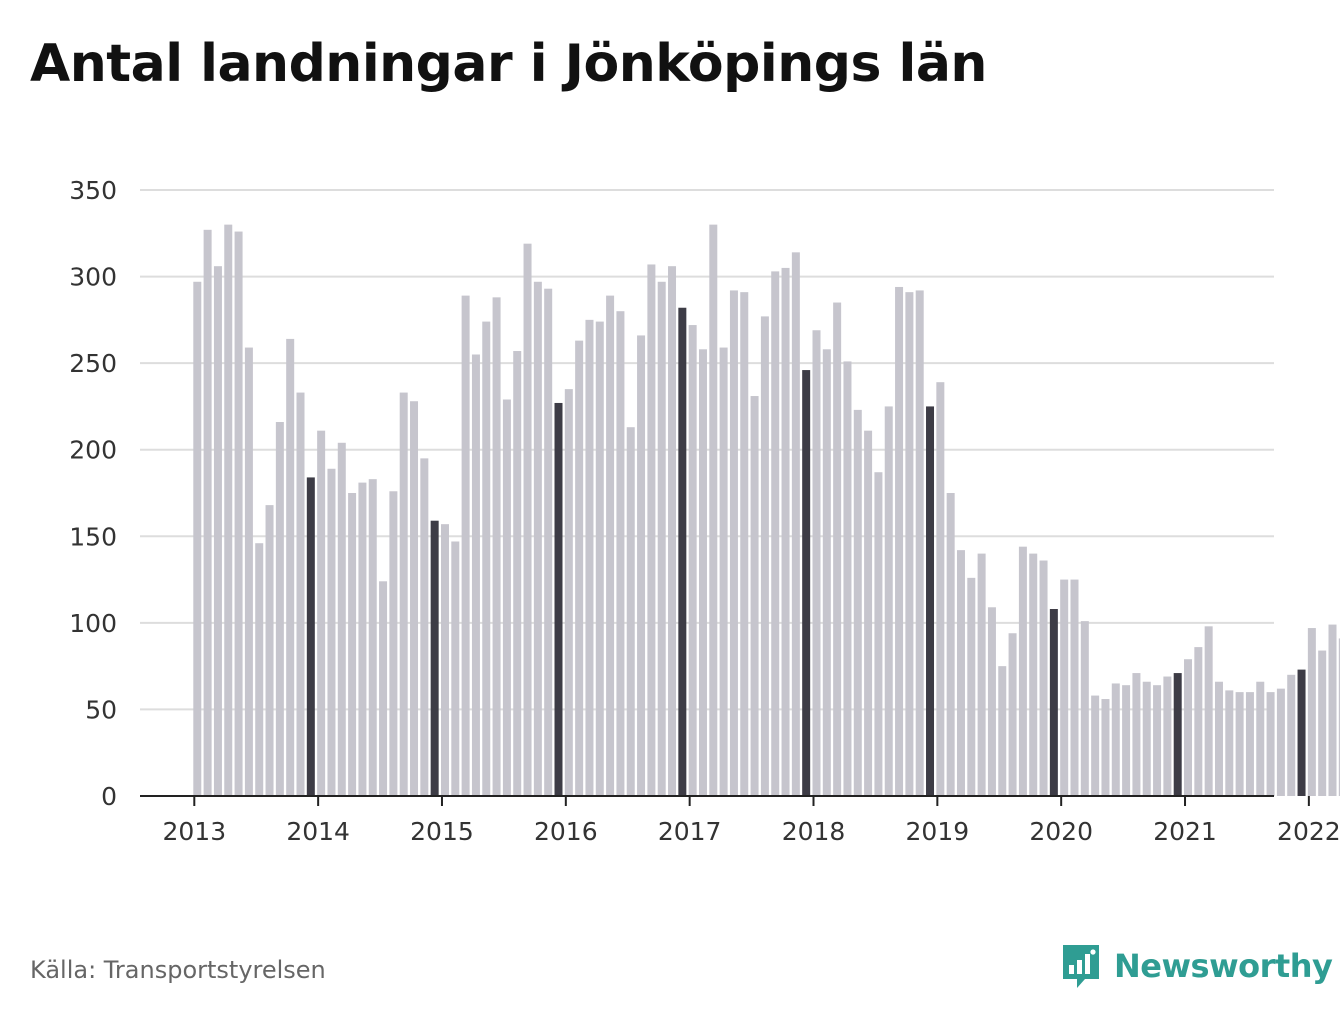  What do you see at coordinates (1185, 831) in the screenshot?
I see `x-tick-label: 2021` at bounding box center [1185, 831].